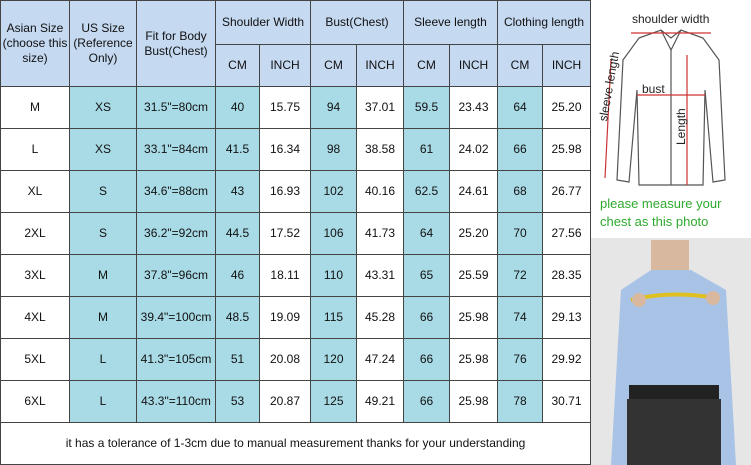 The image size is (751, 465). What do you see at coordinates (427, 108) in the screenshot?
I see `data-cell: 59.5` at bounding box center [427, 108].